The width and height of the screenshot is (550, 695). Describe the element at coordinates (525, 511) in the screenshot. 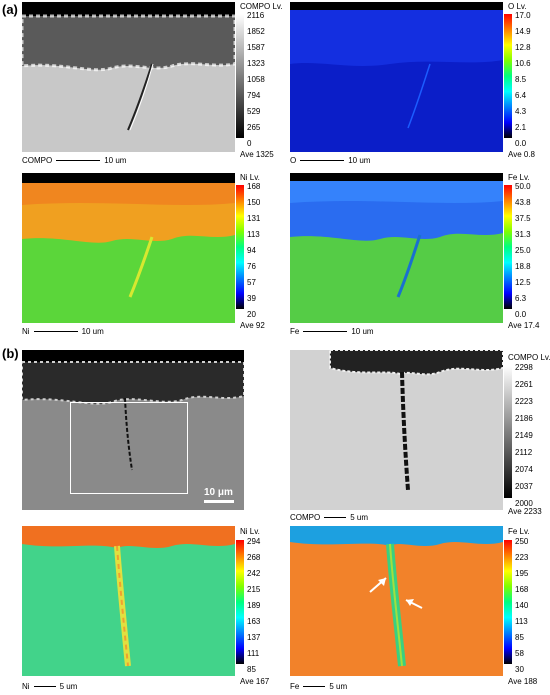

I see `average-value: Ave 2233` at that location.